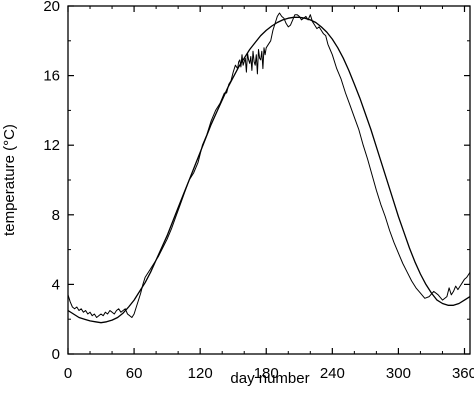 The height and width of the screenshot is (410, 474). Describe the element at coordinates (68, 373) in the screenshot. I see `x-tick-label: 0` at that location.